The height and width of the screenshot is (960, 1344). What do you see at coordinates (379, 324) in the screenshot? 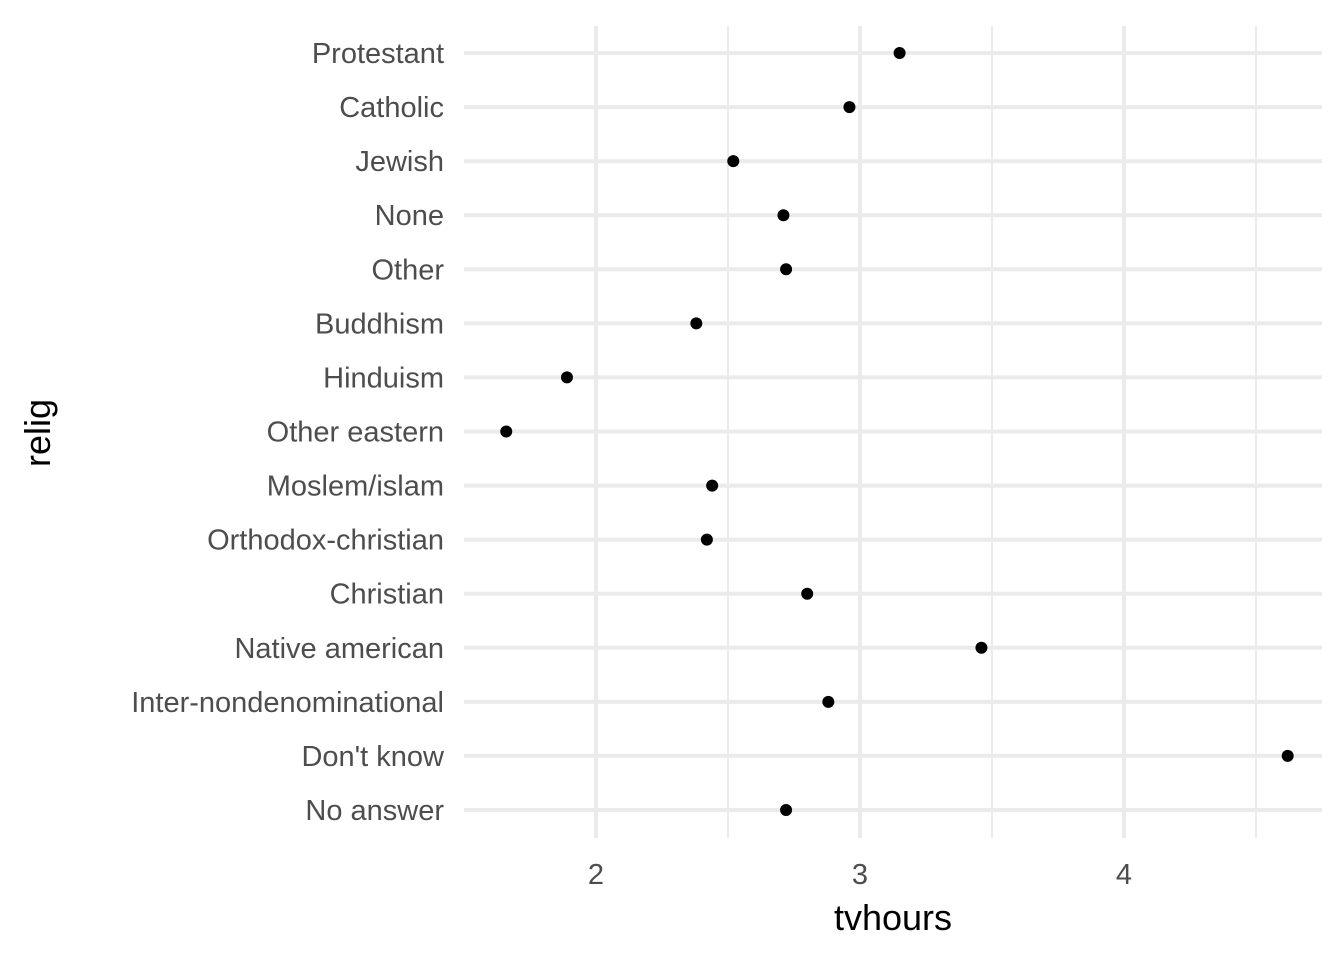
I see `y-tick-label: Buddhism` at bounding box center [379, 324].